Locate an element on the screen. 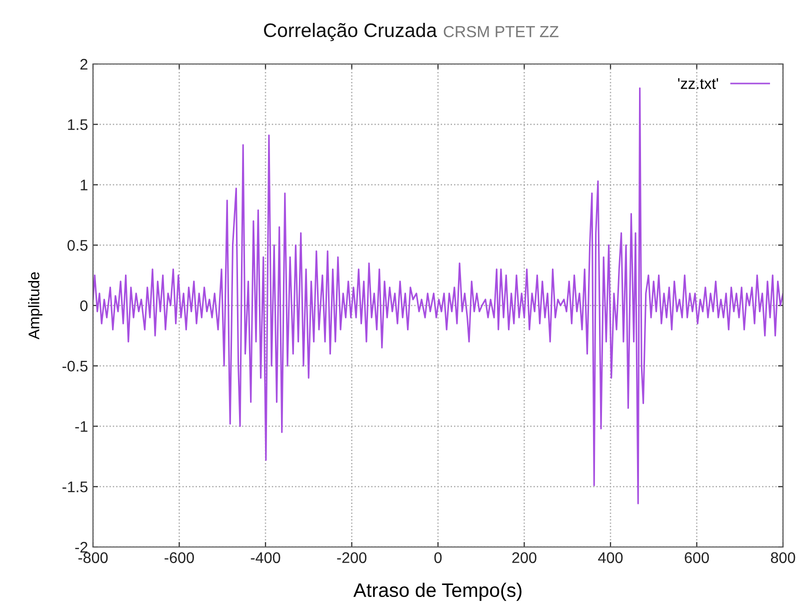  x-tick-label: 0 is located at coordinates (438, 558).